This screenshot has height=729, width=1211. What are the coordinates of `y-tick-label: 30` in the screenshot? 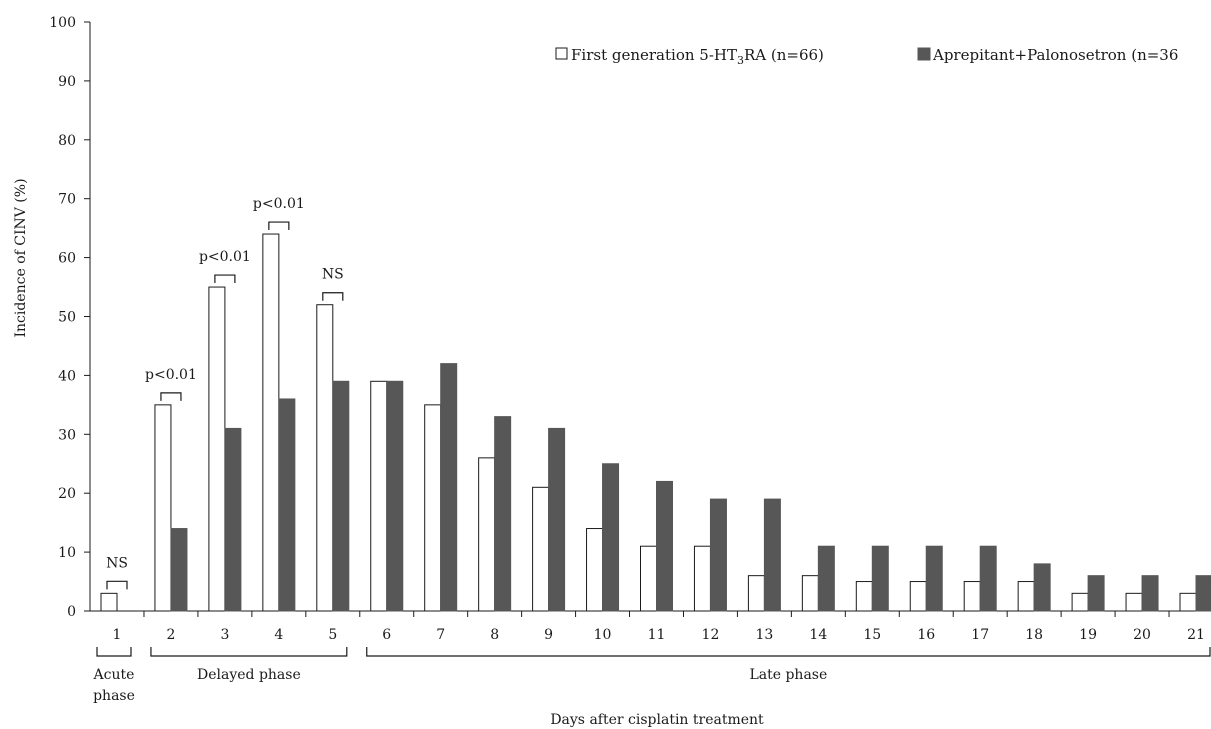 It's located at (67, 435).